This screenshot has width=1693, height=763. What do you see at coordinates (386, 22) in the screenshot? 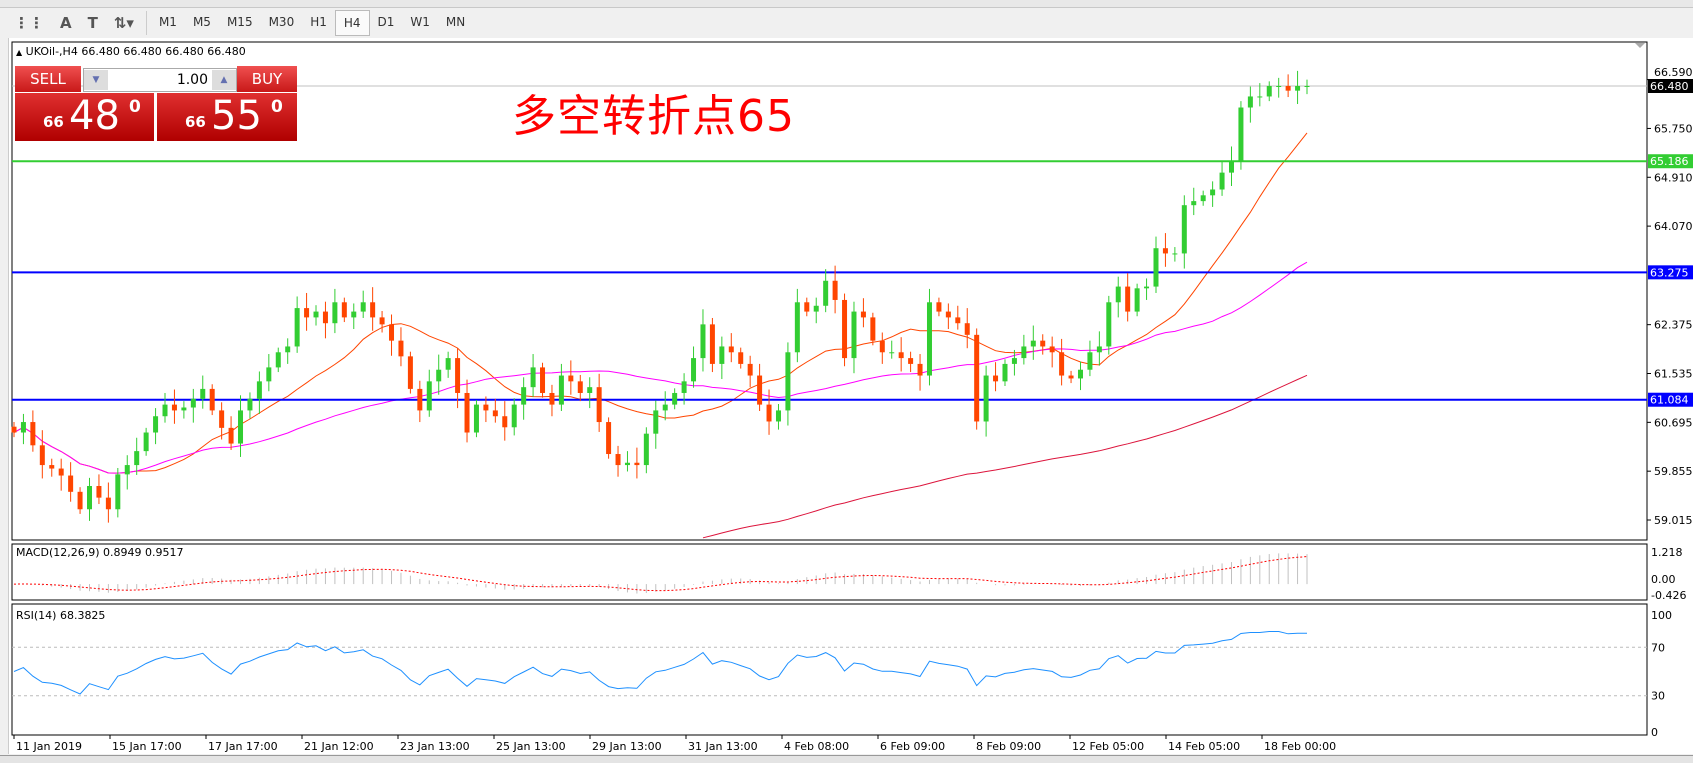
I see `timeframe-d1-button: D1` at bounding box center [386, 22].